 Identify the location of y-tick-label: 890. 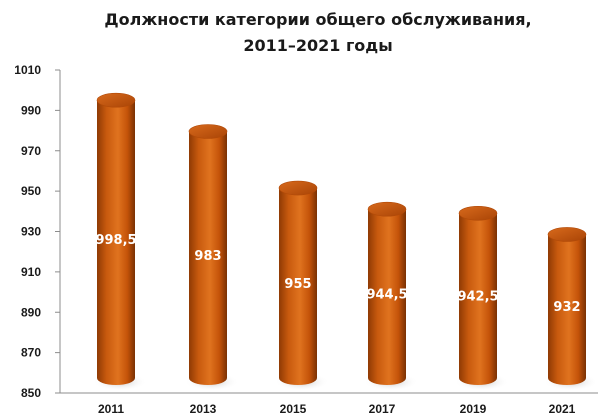
(31, 312).